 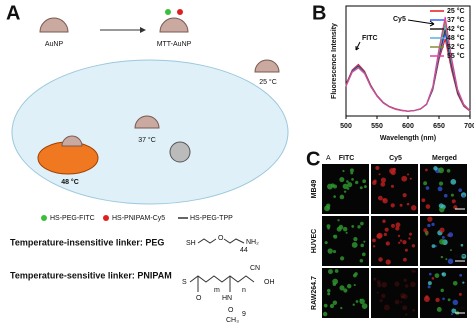 What do you see at coordinates (191, 243) in the screenshot?
I see `formula: SH` at bounding box center [191, 243].